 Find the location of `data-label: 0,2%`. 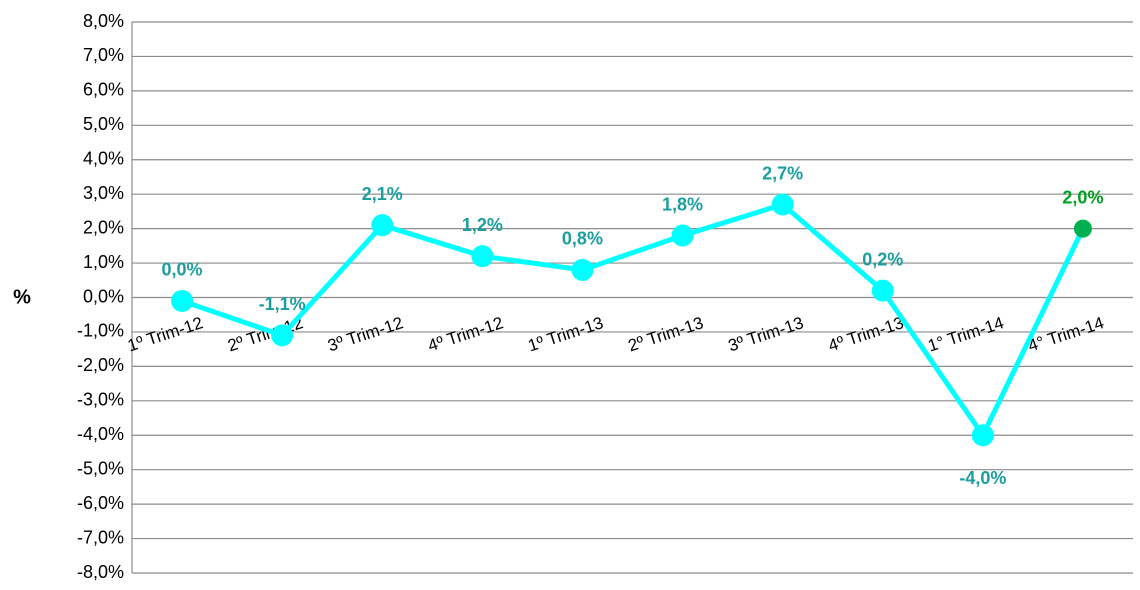

data-label: 0,2% is located at coordinates (882, 259).